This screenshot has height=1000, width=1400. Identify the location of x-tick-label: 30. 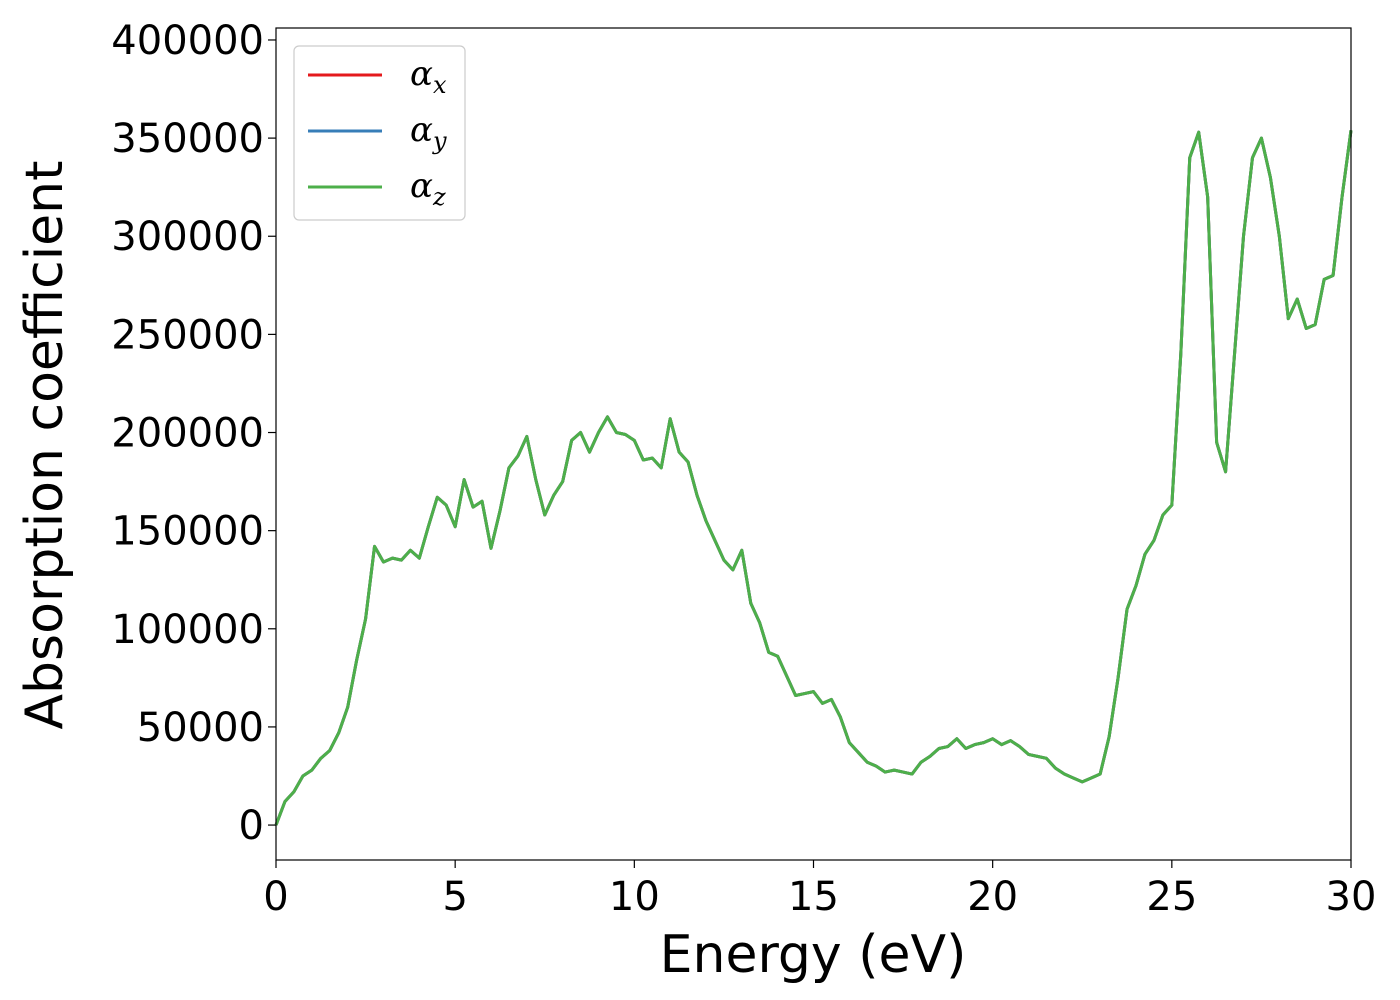
(1351, 897).